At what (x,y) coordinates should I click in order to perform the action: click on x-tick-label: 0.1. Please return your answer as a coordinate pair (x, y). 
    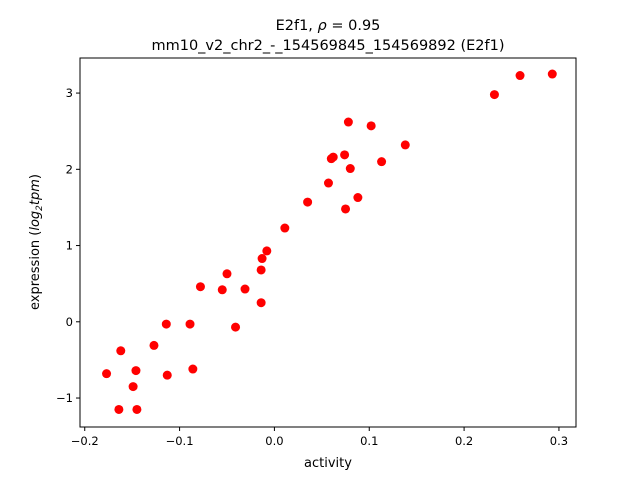
    Looking at the image, I should click on (369, 441).